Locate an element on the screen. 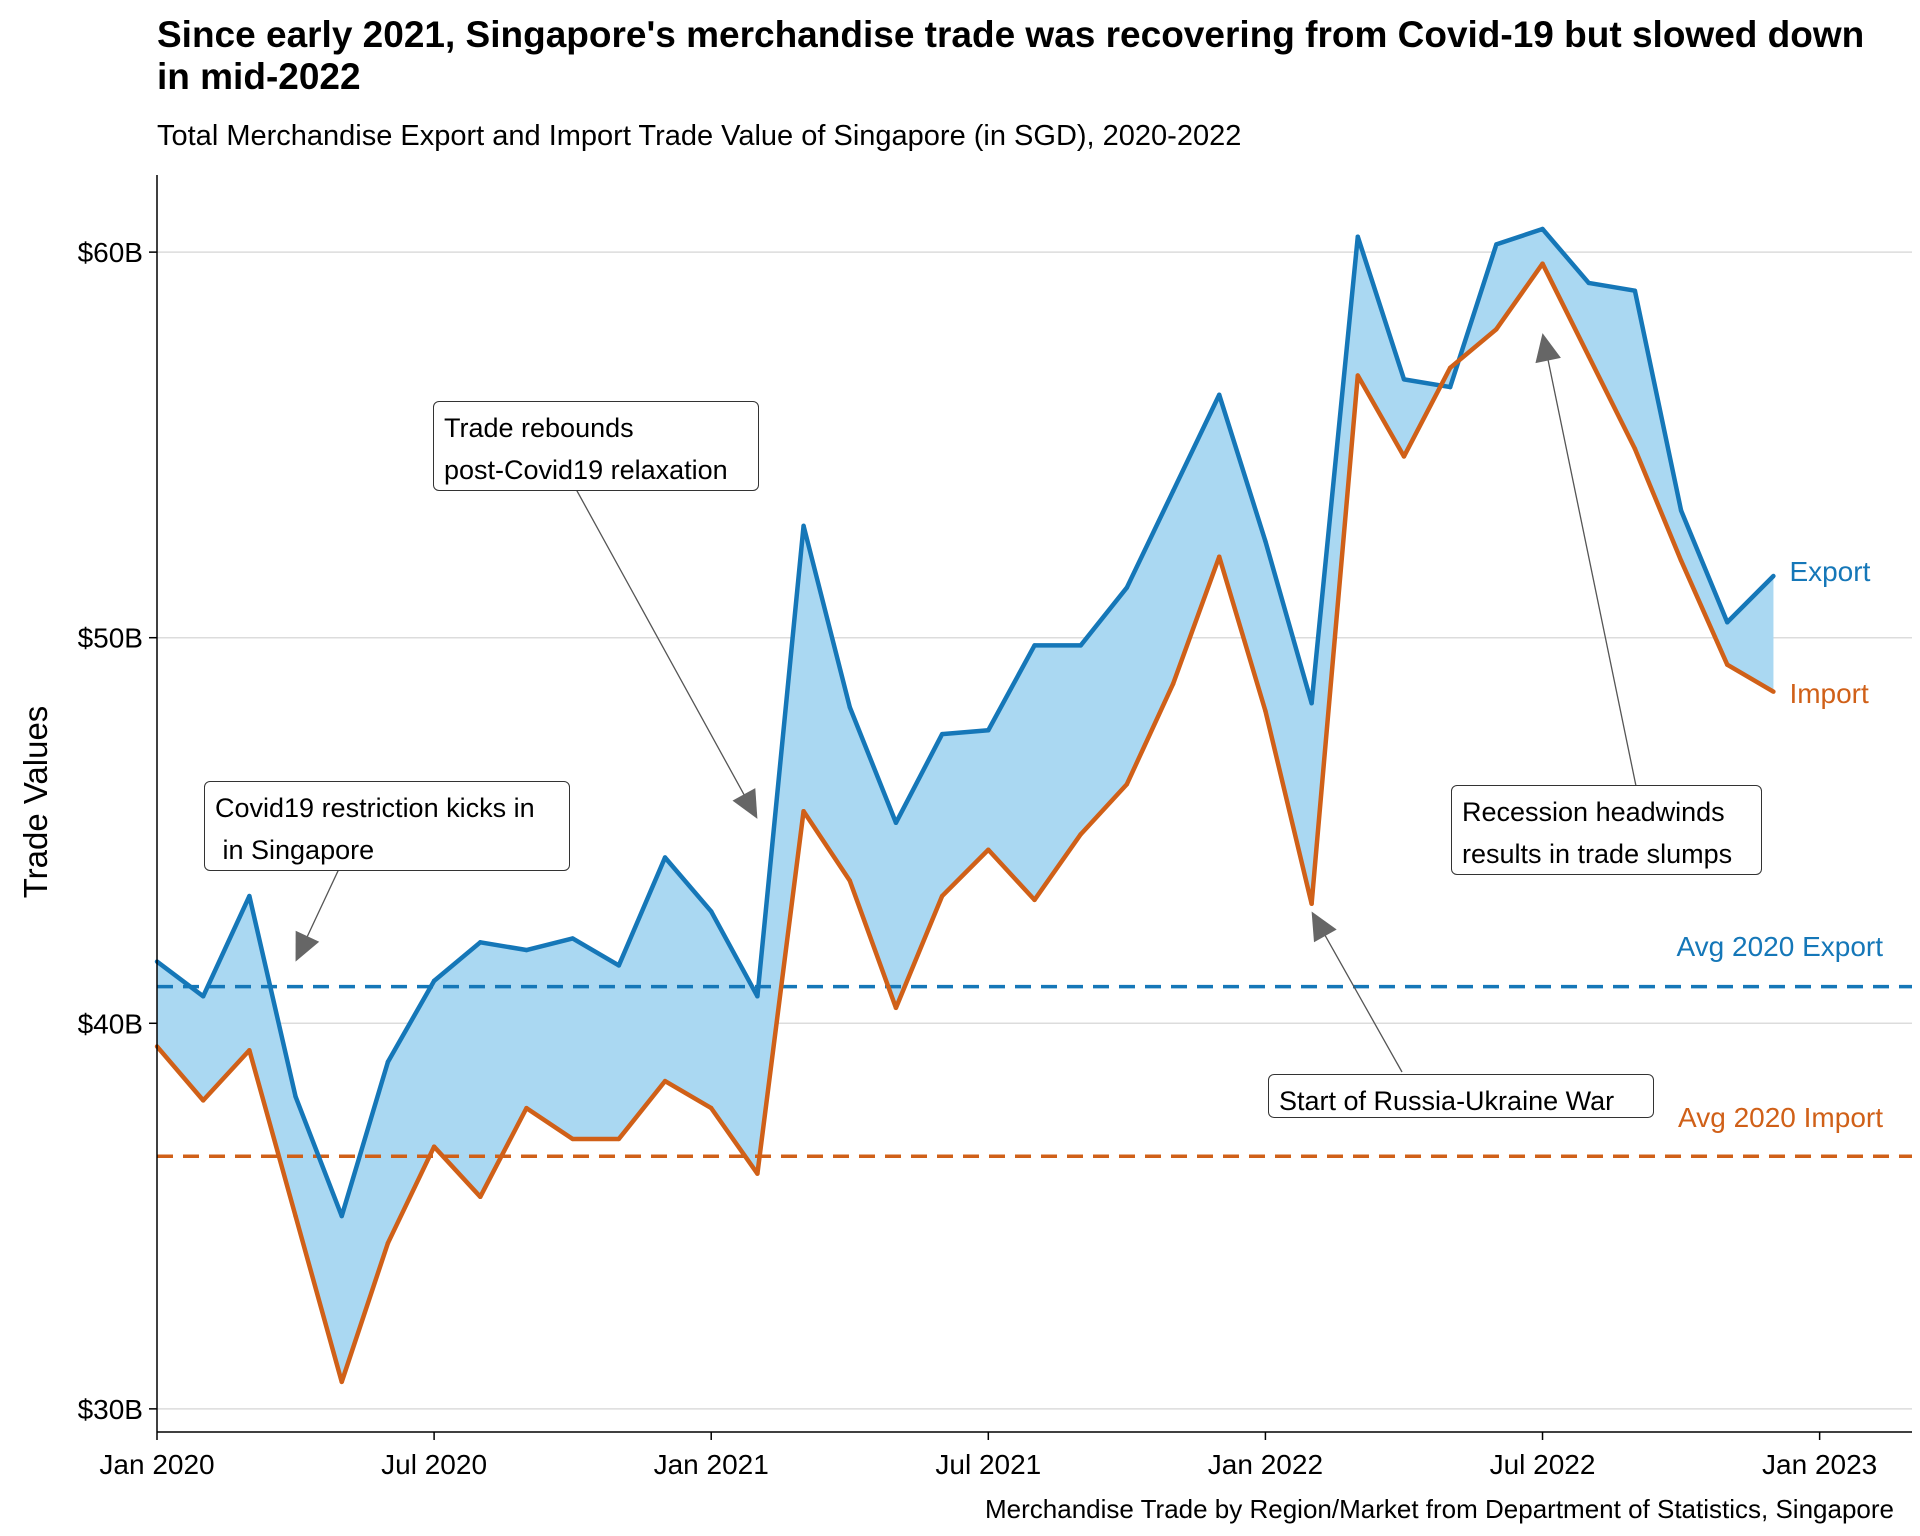 The image size is (1920, 1536). annotation-box: Start of Russia-Ukraine War is located at coordinates (1461, 1096).